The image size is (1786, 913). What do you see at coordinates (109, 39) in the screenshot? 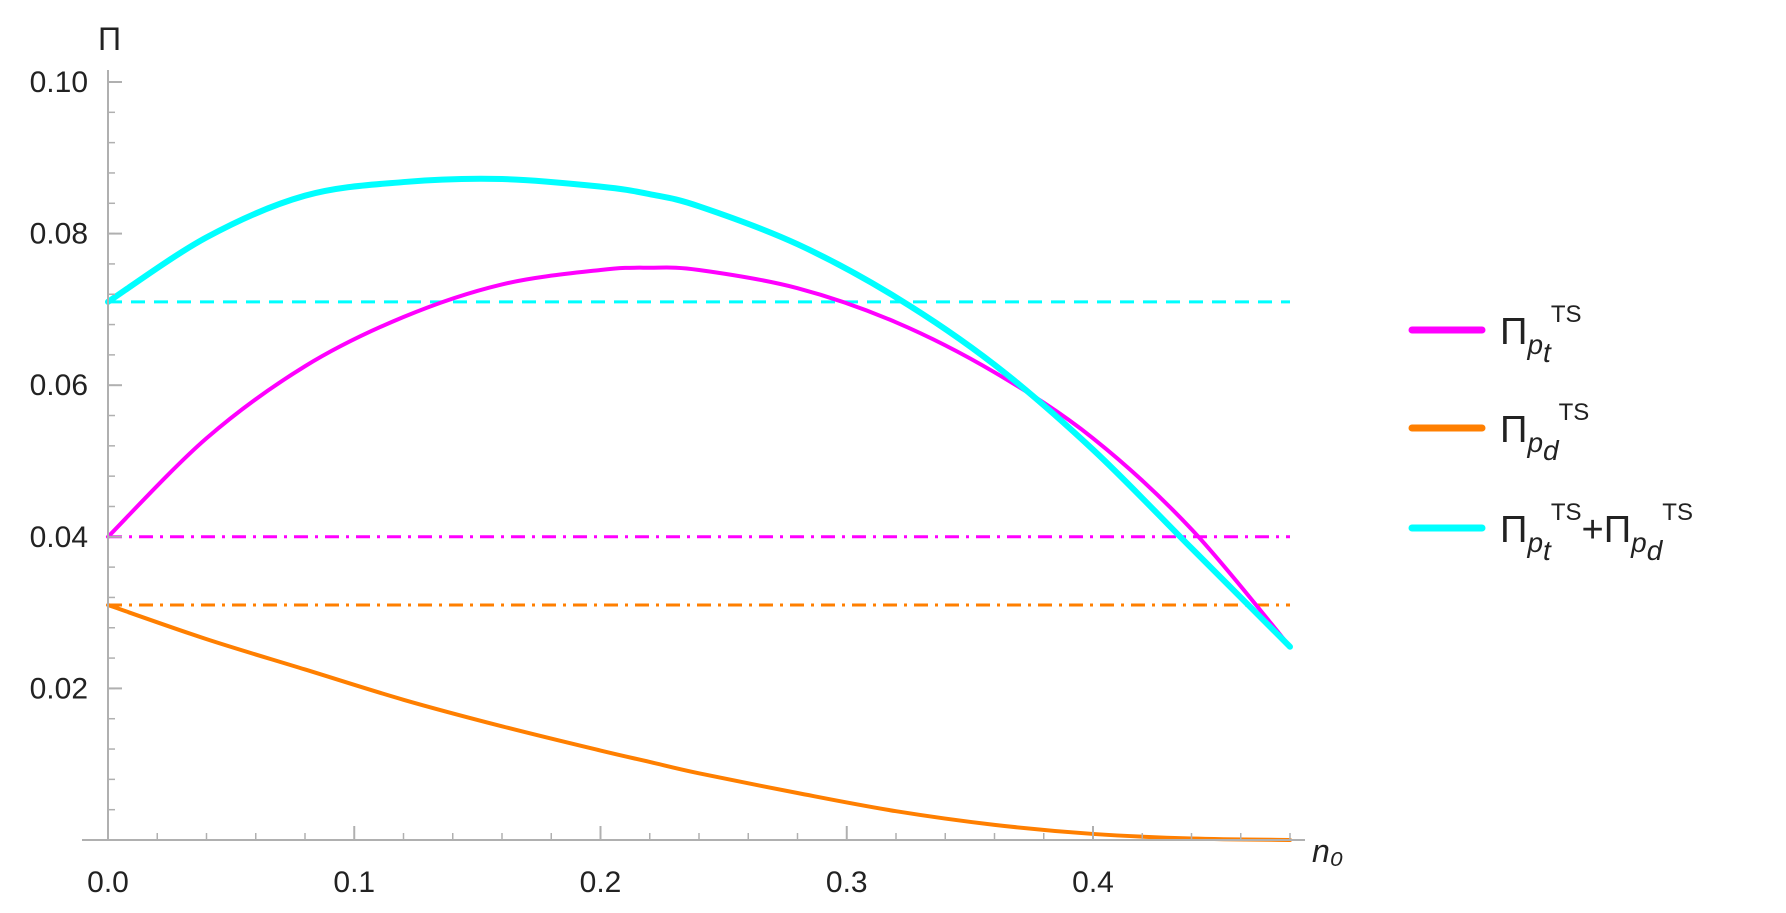
I see `y-axis-label: Π` at bounding box center [109, 39].